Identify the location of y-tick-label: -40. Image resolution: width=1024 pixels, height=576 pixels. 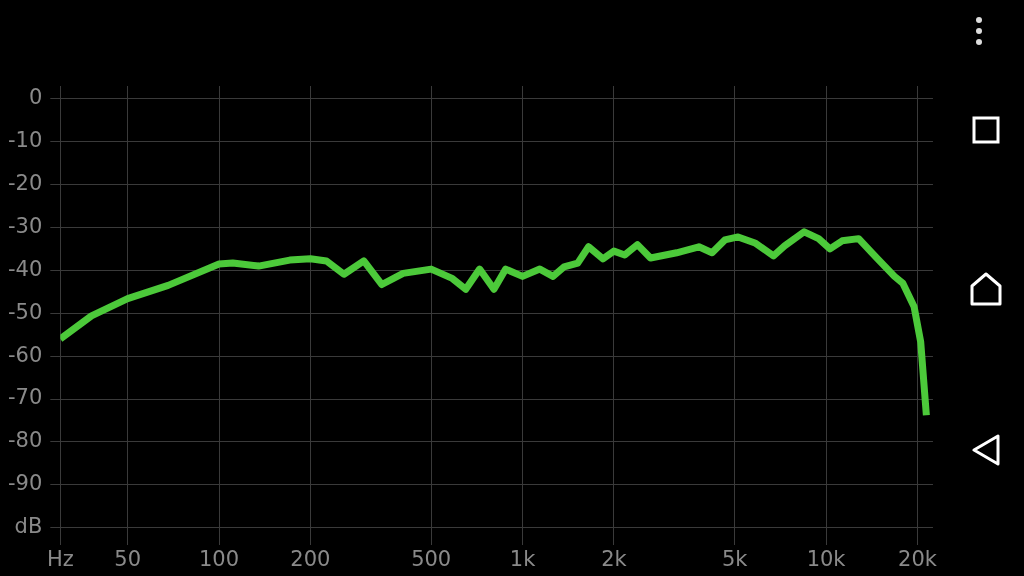
(25, 268).